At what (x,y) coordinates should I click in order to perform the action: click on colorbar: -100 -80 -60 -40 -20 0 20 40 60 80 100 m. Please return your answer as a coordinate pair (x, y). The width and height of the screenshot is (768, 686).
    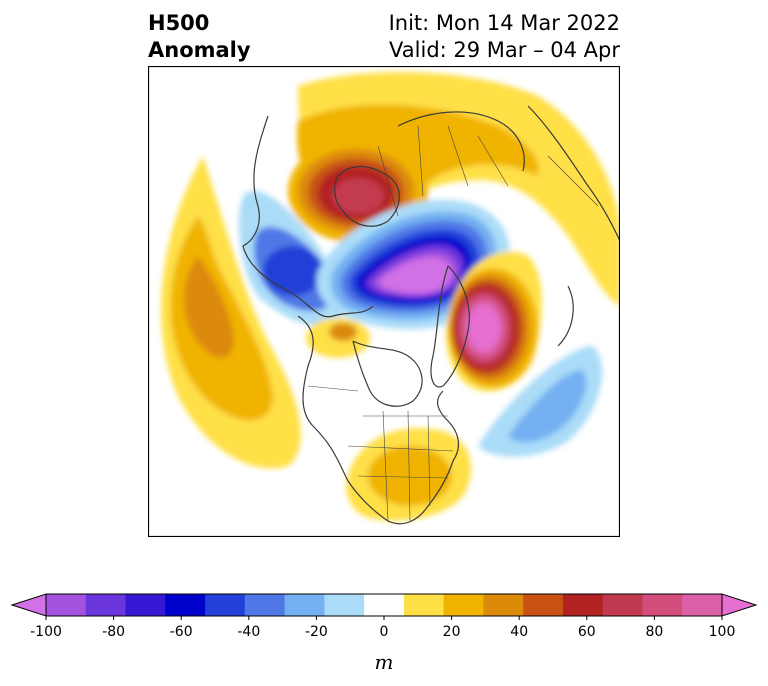
    Looking at the image, I should click on (384, 633).